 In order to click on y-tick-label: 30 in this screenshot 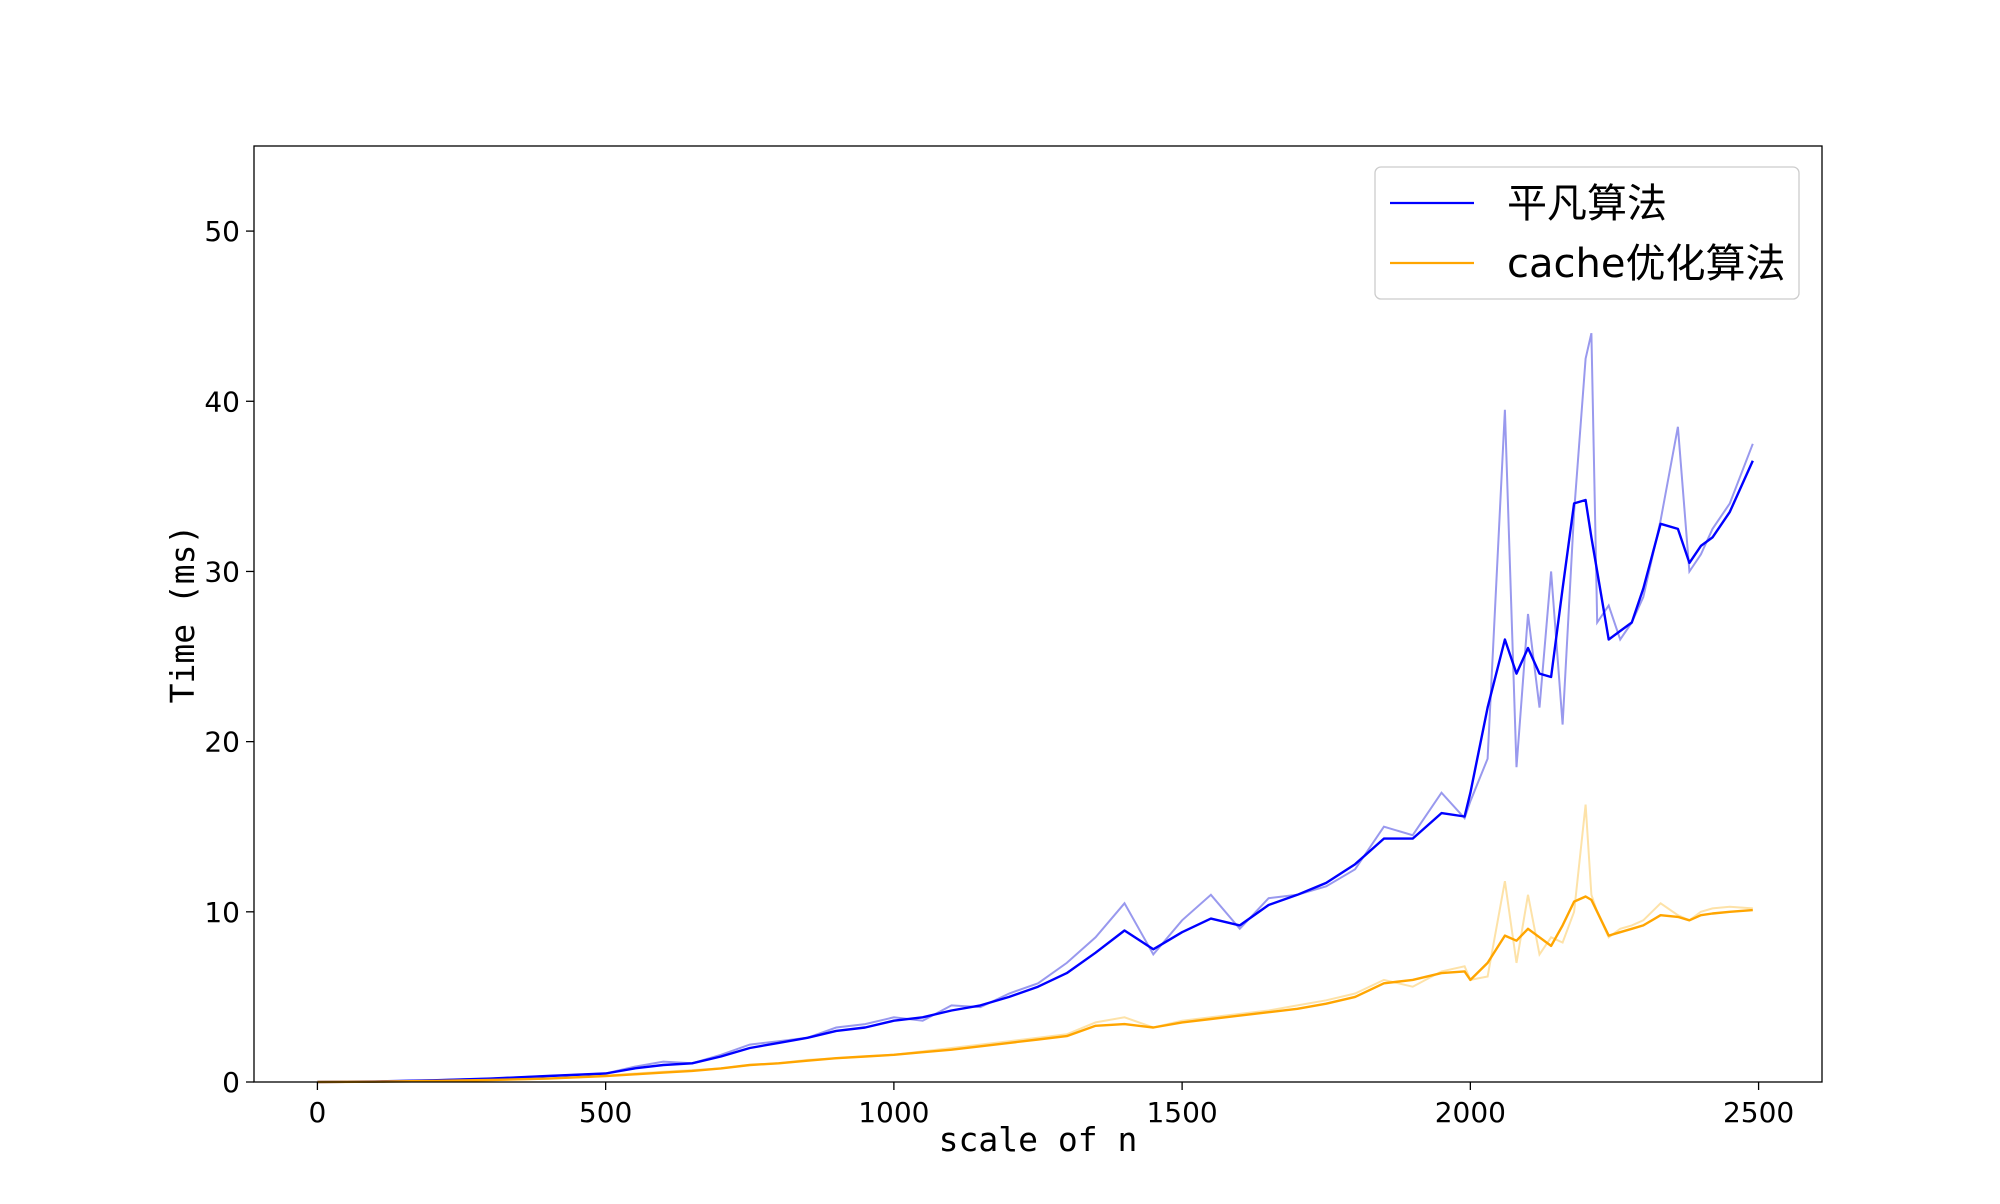, I will do `click(222, 571)`.